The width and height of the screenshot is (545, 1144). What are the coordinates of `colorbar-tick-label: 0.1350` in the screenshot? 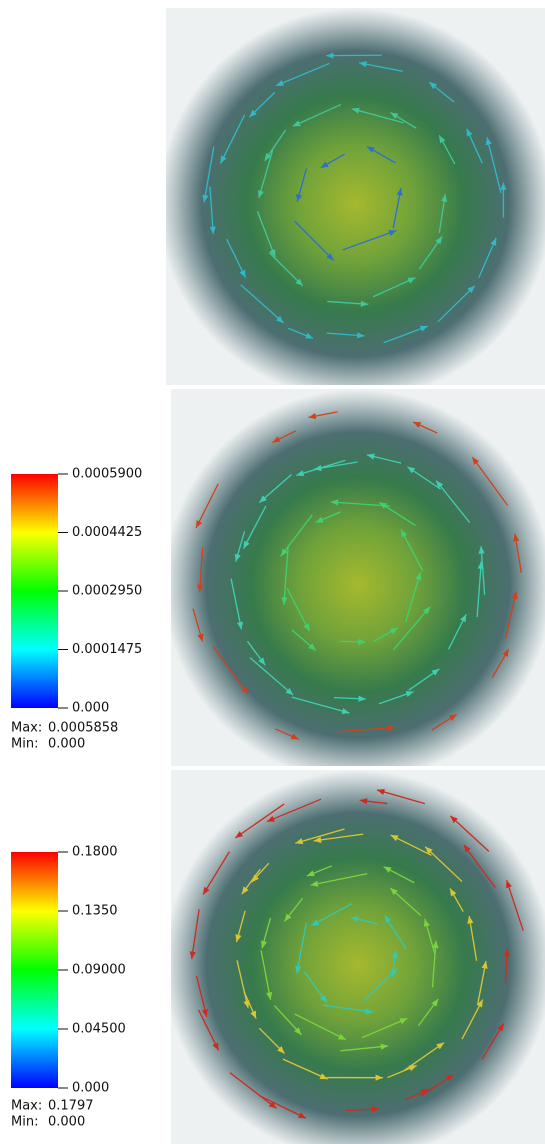 It's located at (95, 911).